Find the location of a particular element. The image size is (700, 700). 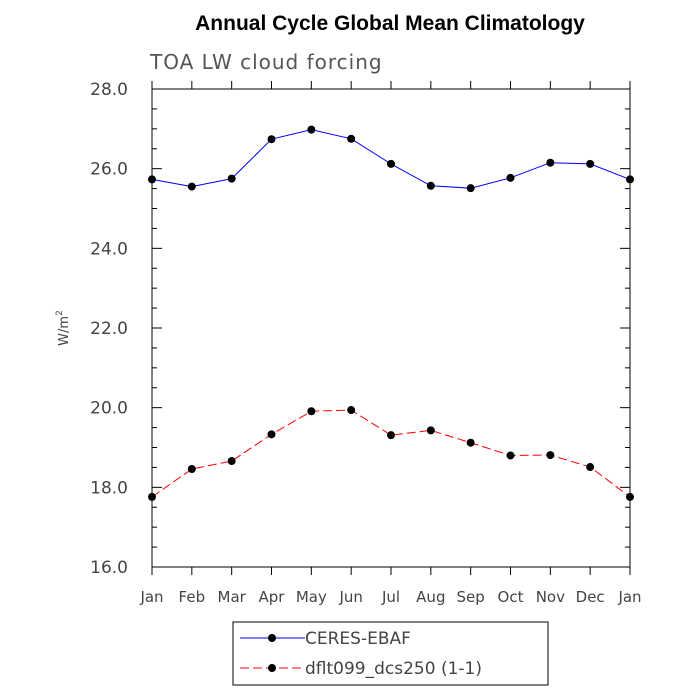

legend-box is located at coordinates (390, 653).